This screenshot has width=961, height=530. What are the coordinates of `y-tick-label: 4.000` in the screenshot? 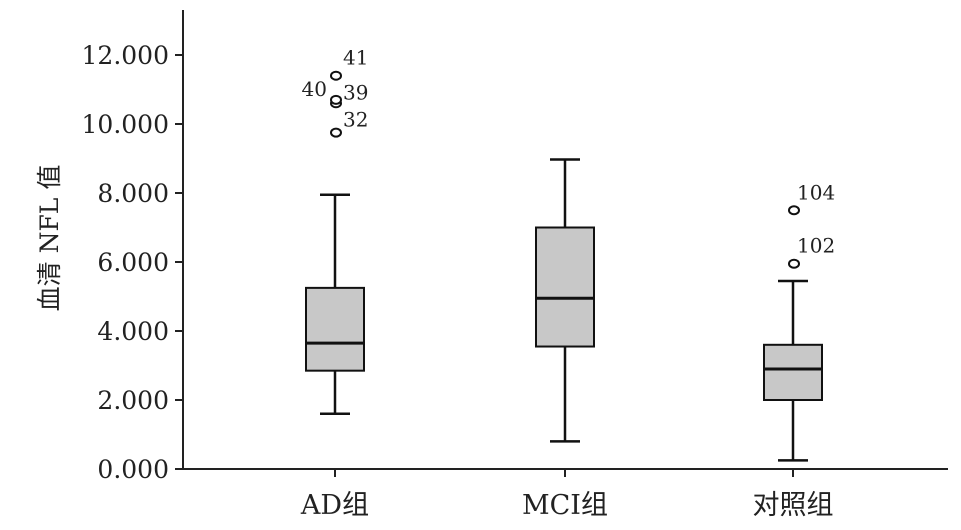 It's located at (133, 331).